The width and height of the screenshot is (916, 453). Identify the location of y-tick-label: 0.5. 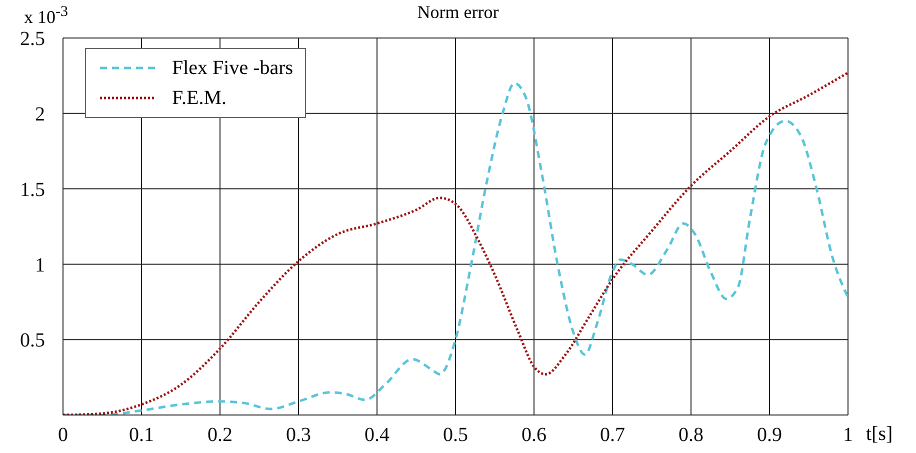
(32, 341).